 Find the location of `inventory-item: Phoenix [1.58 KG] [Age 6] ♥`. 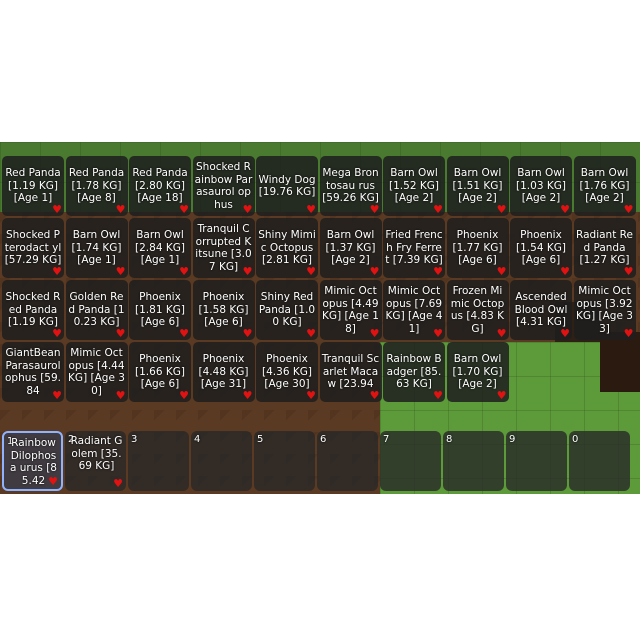

inventory-item: Phoenix [1.58 KG] [Age 6] ♥ is located at coordinates (223, 310).